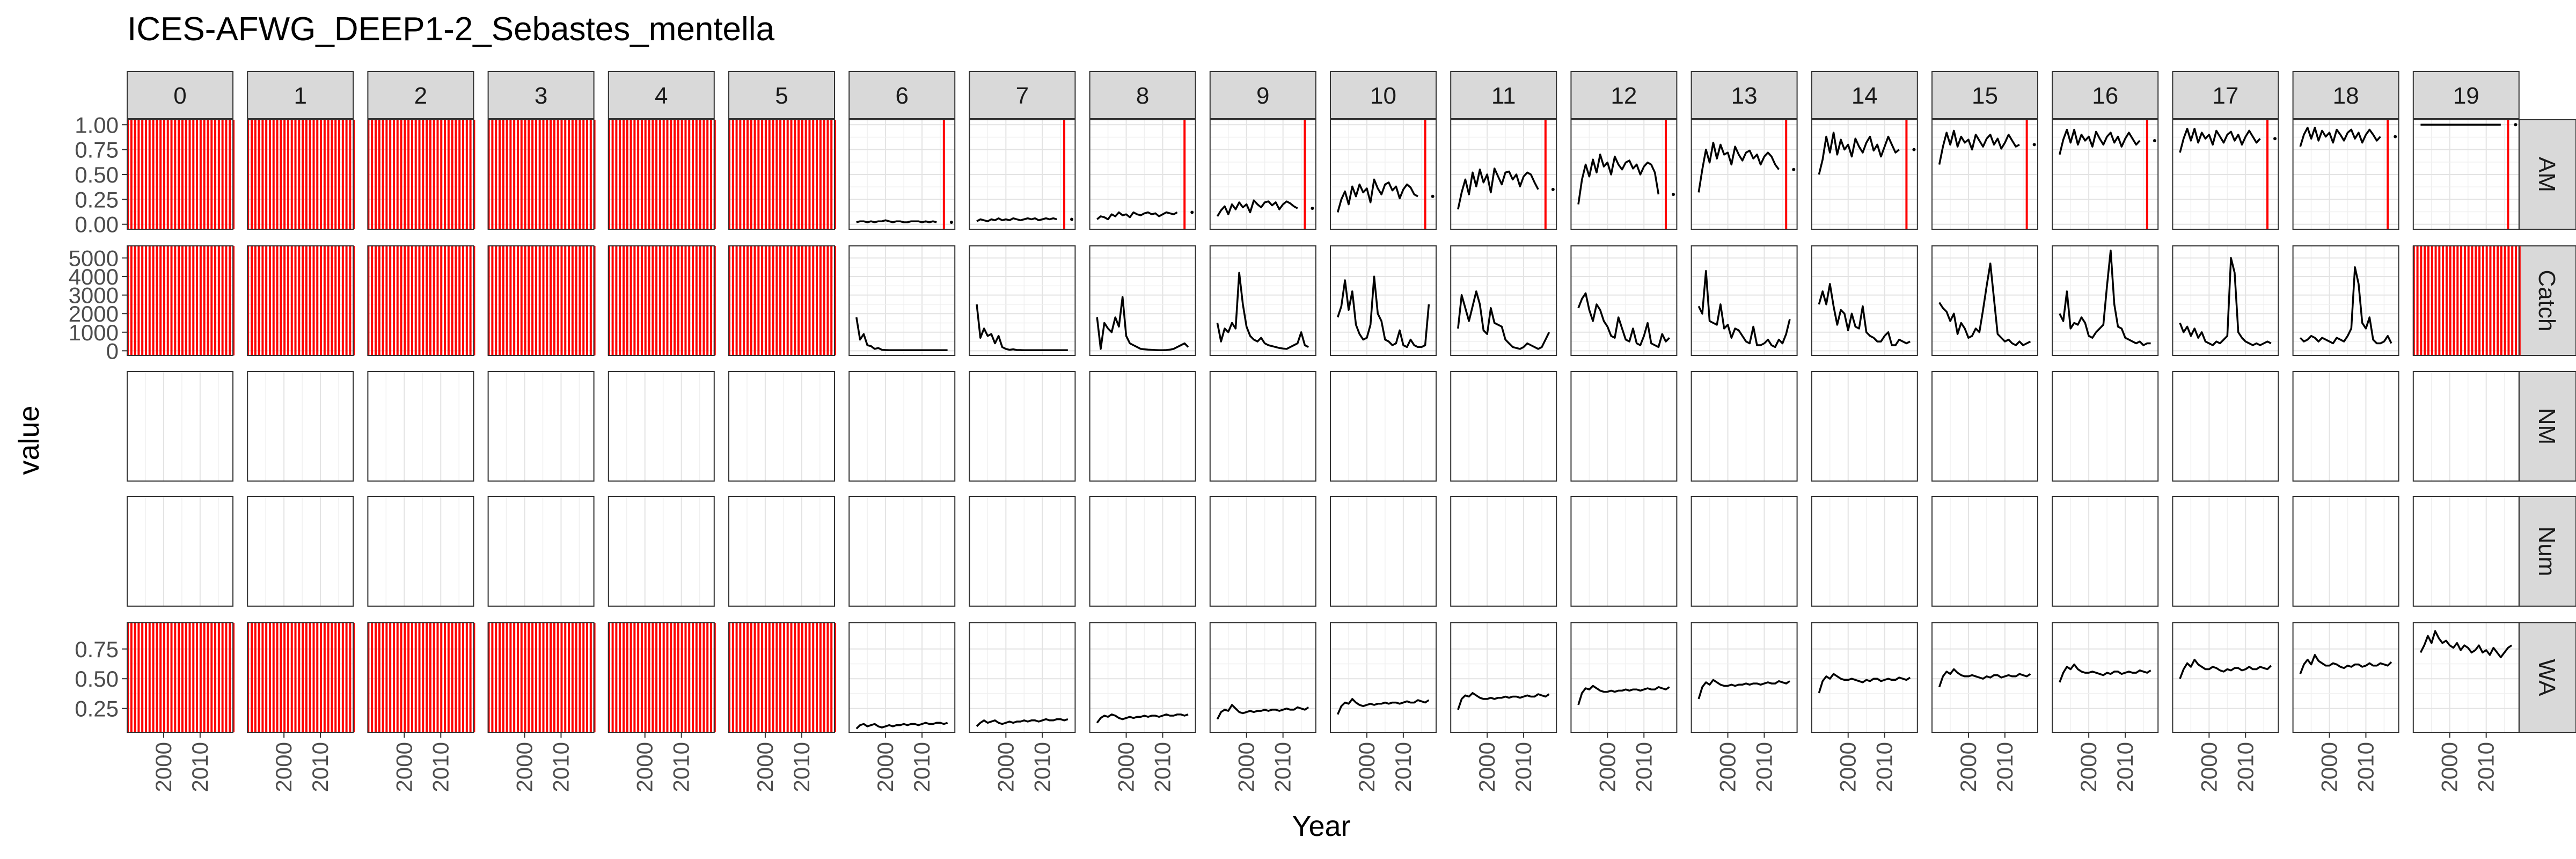 This screenshot has width=2576, height=859. I want to click on facet-strip-row-Num, so click(2547, 551).